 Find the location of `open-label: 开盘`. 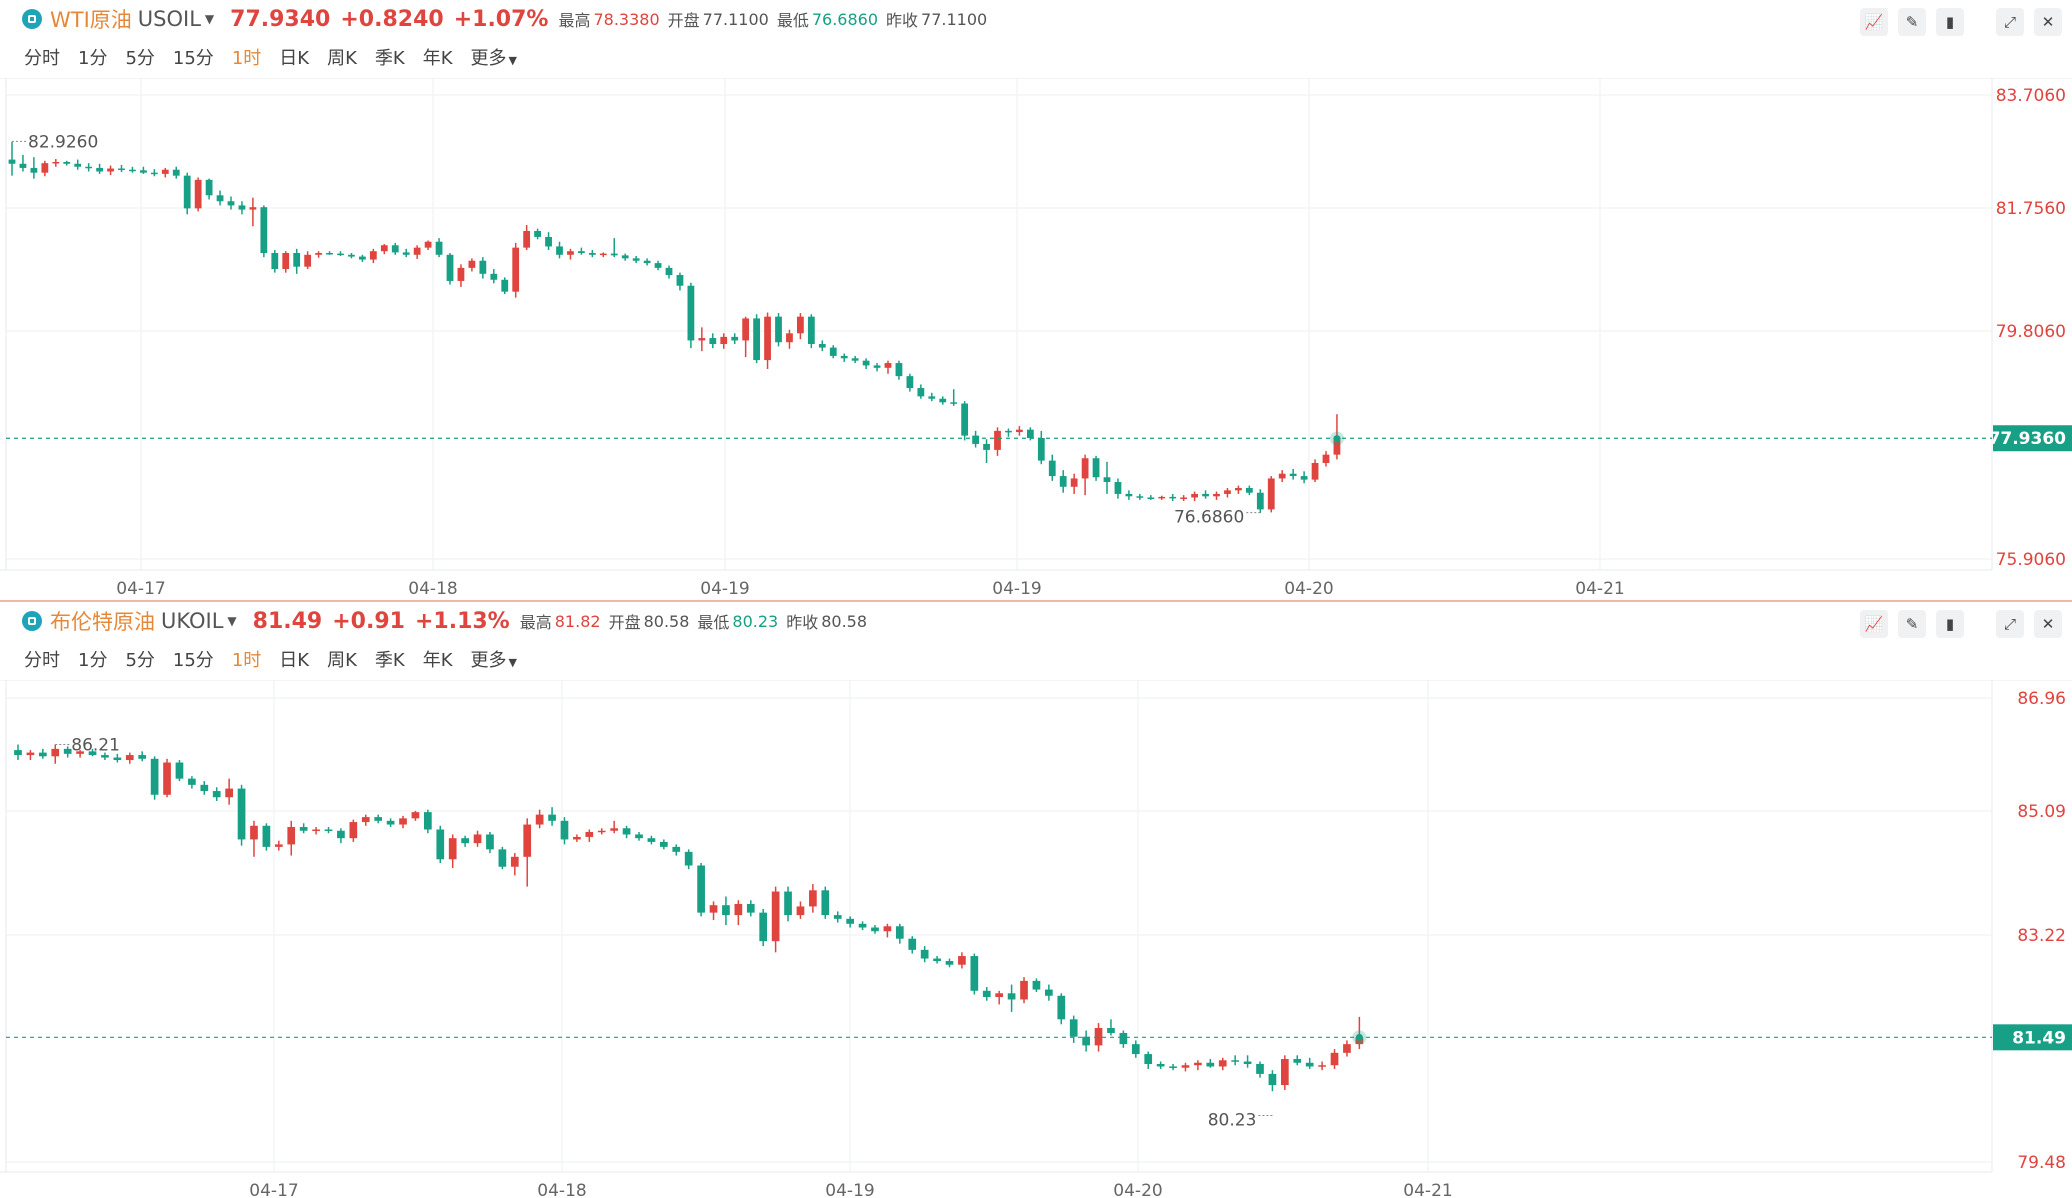

open-label: 开盘 is located at coordinates (683, 20).